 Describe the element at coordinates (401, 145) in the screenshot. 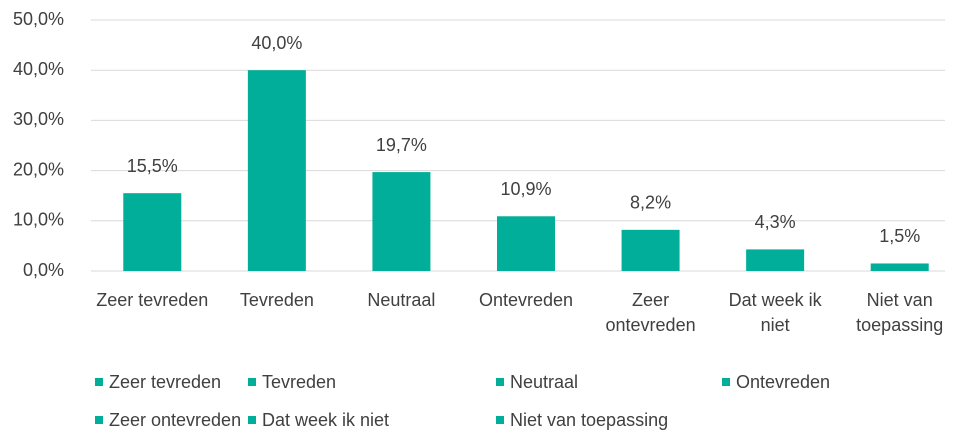

I see `value-label: 19,7%` at that location.